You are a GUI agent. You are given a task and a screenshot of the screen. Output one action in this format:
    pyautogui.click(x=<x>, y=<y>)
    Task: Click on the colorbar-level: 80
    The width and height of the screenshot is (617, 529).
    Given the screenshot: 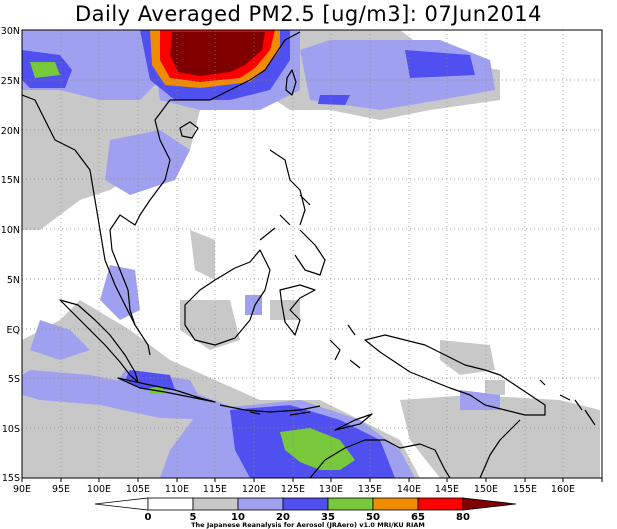 What is the action you would take?
    pyautogui.click(x=463, y=517)
    